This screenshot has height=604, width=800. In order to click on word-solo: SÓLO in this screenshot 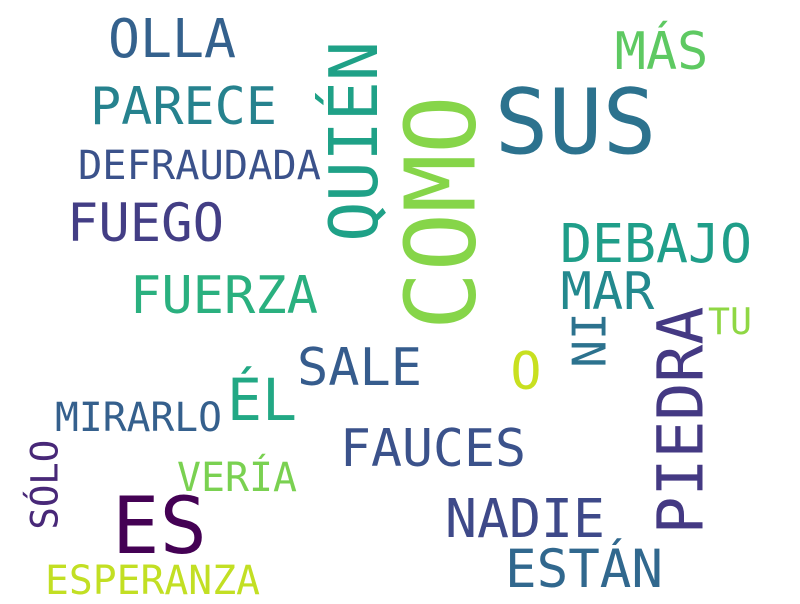, I will do `click(44, 484)`.